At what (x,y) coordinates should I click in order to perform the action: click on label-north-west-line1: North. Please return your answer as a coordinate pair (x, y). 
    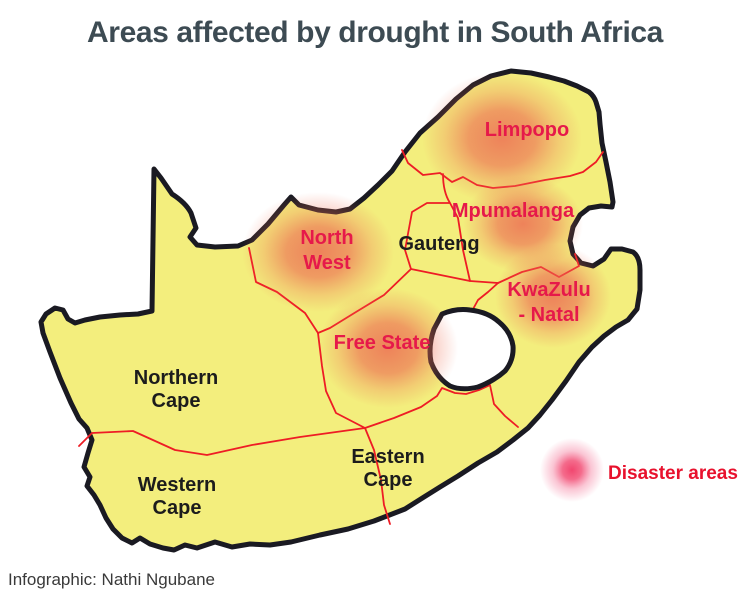
    Looking at the image, I should click on (326, 238).